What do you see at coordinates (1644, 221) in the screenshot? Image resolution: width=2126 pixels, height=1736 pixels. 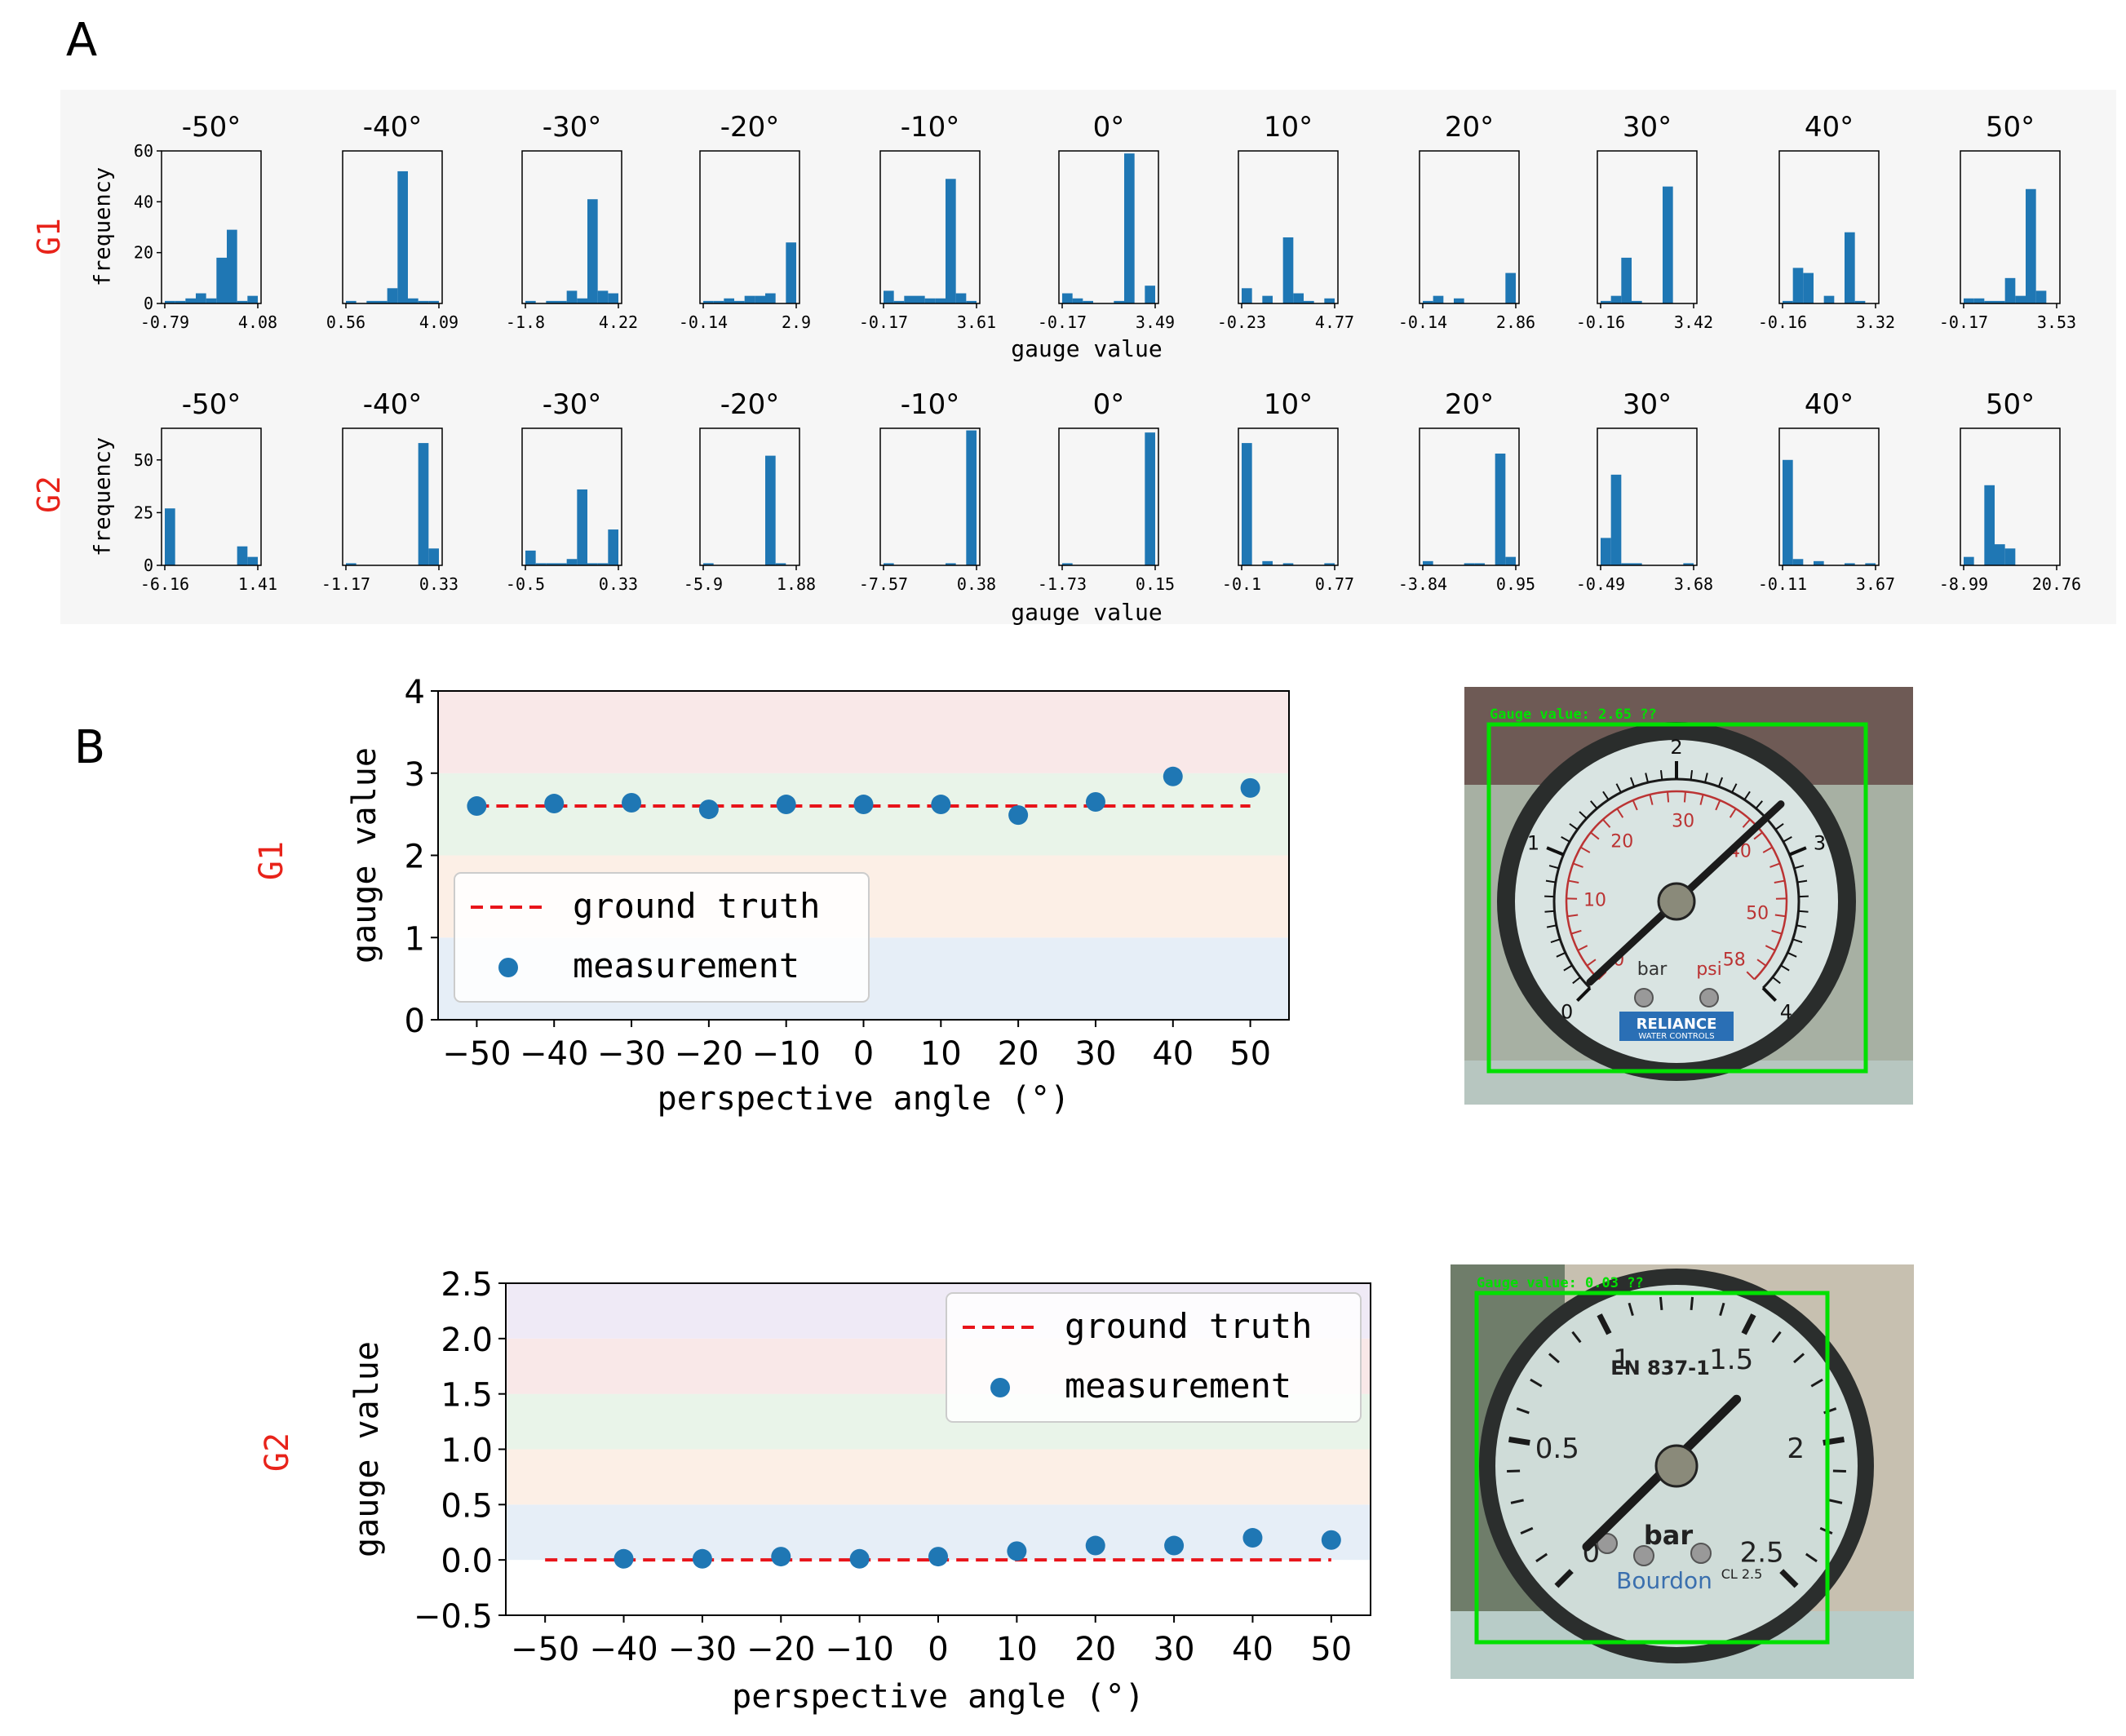 I see `histogram-1-9: 30° -0.16 3.42` at bounding box center [1644, 221].